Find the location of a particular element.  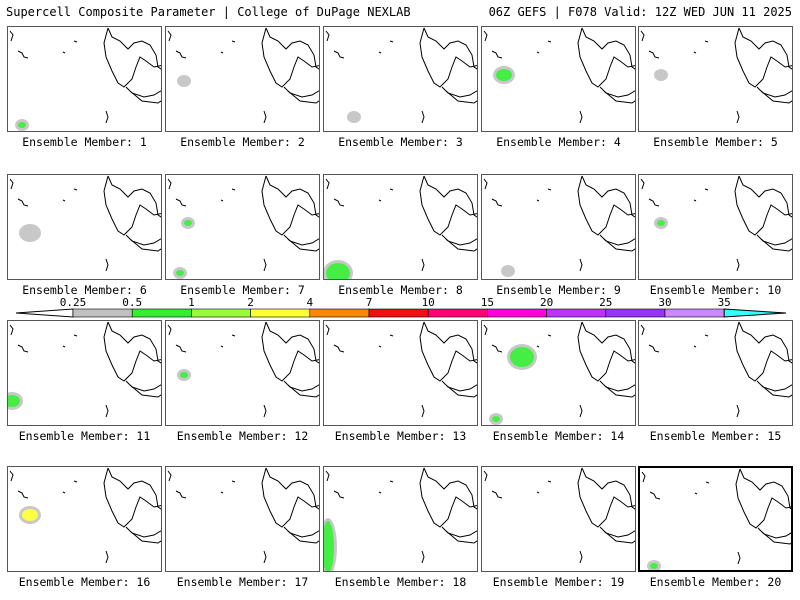

ensemble-member-12: Ensemble Member: 12 is located at coordinates (242, 381).